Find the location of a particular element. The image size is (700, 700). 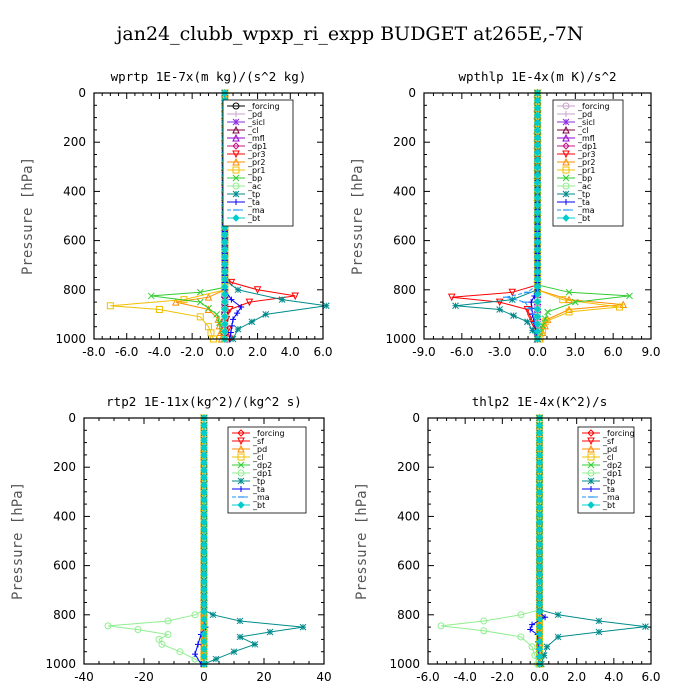

x-tick-label: 2.0 is located at coordinates (576, 677).